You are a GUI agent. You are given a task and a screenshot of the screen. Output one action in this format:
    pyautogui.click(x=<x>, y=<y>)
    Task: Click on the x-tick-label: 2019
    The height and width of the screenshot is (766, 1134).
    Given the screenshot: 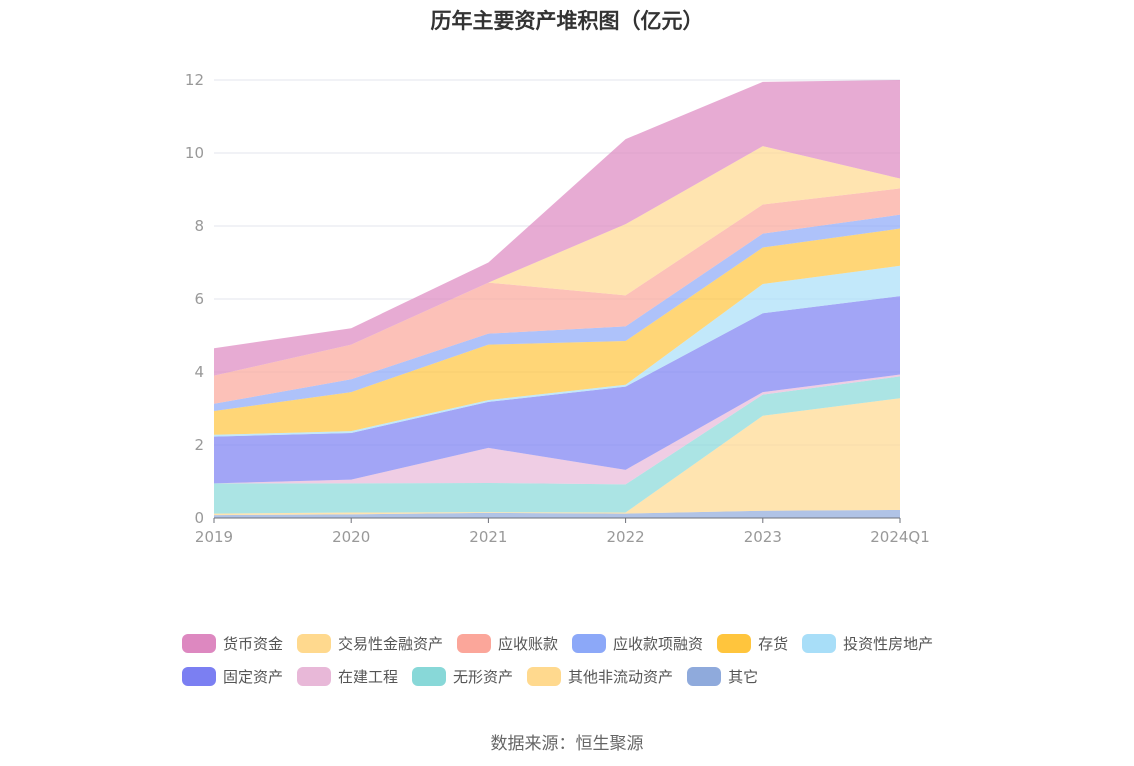 What is the action you would take?
    pyautogui.click(x=214, y=537)
    